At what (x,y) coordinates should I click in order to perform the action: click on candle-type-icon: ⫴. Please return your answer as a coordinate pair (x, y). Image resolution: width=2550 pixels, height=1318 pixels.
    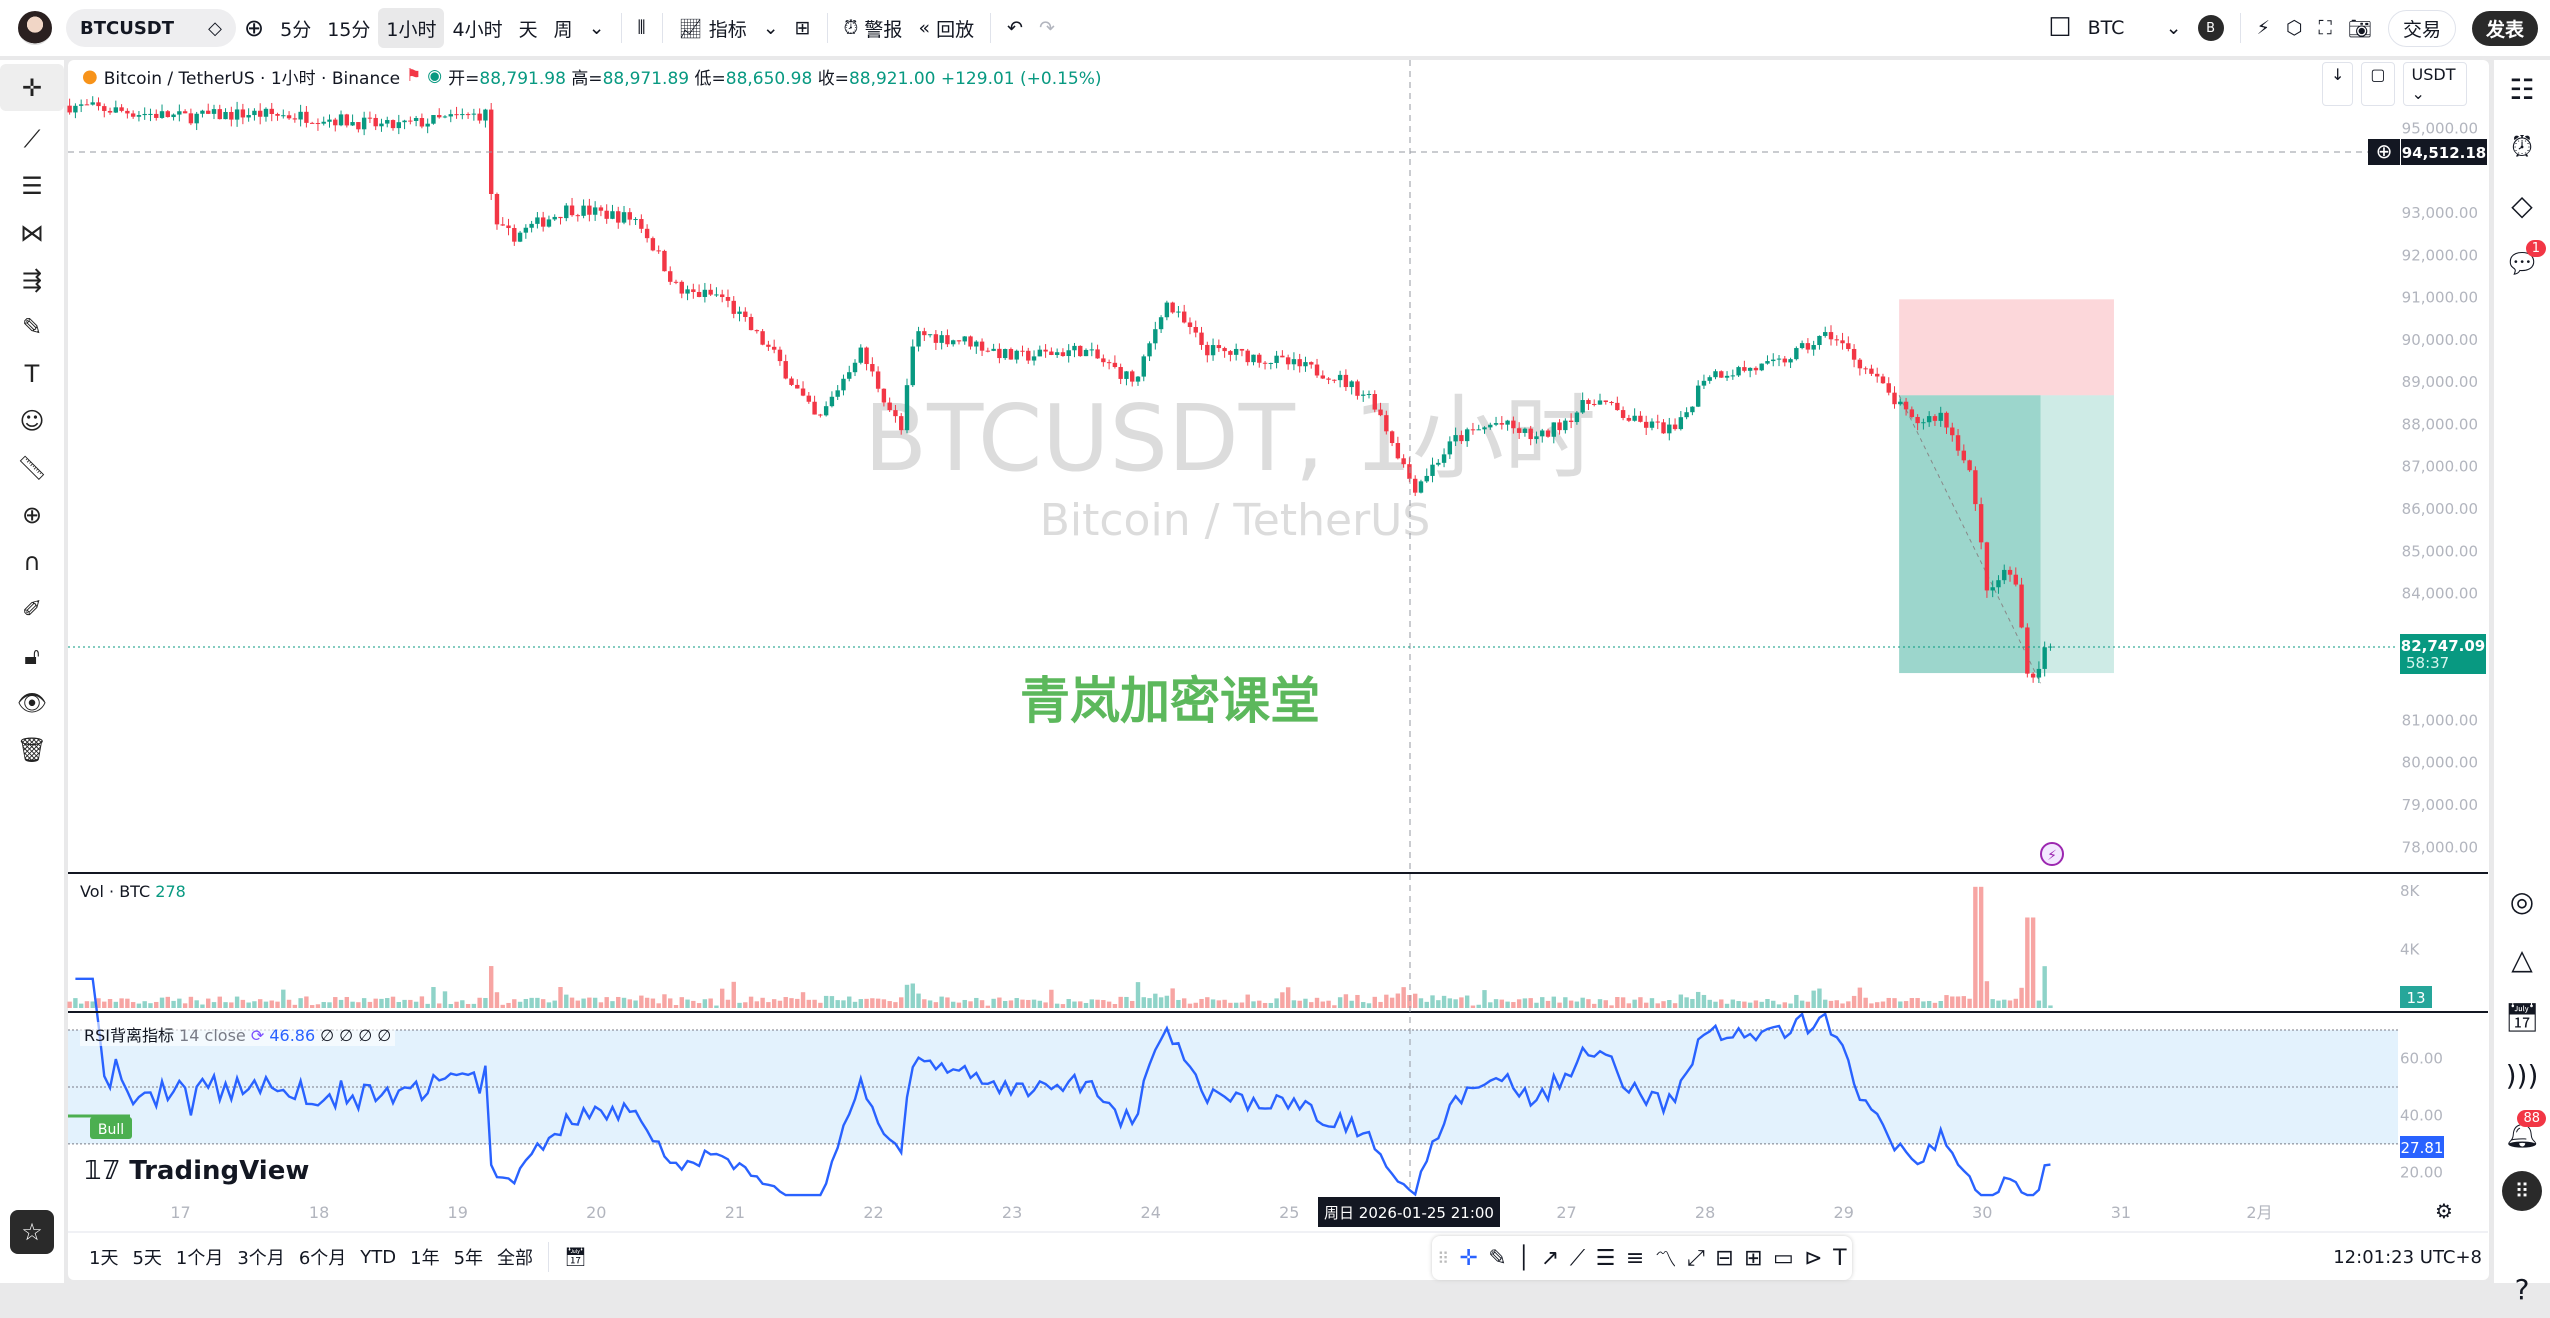
    Looking at the image, I should click on (641, 28).